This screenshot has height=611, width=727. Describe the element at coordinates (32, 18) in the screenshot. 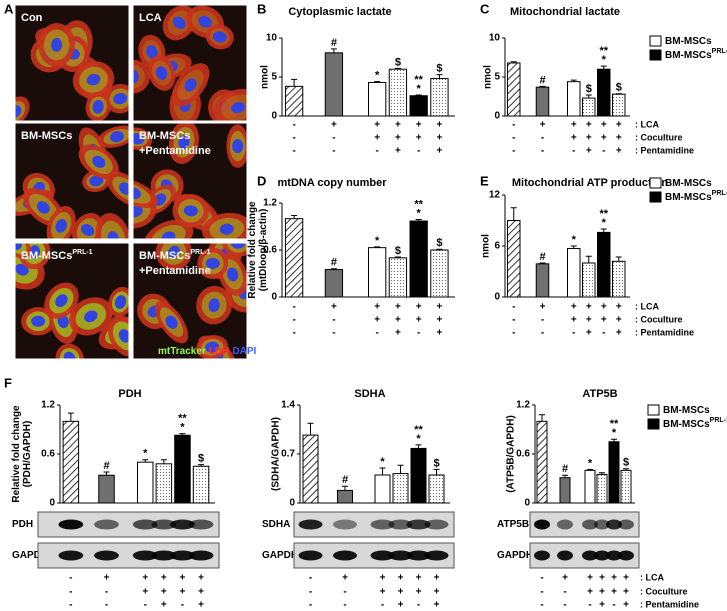

I see `image-label-text: Con` at that location.